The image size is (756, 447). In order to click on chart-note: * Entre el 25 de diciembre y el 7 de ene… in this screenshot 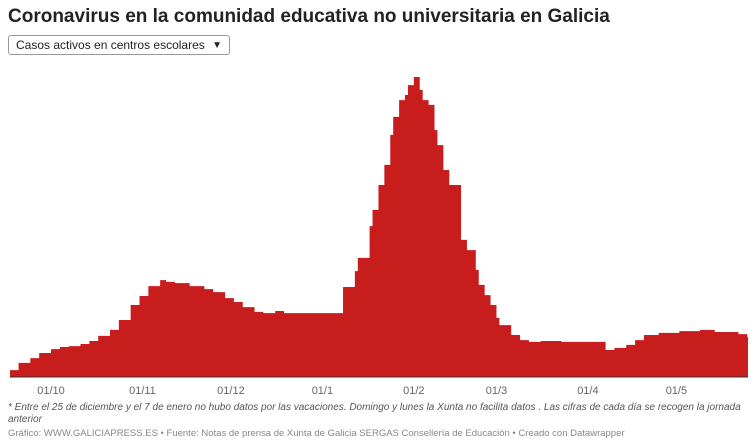, I will do `click(374, 413)`.